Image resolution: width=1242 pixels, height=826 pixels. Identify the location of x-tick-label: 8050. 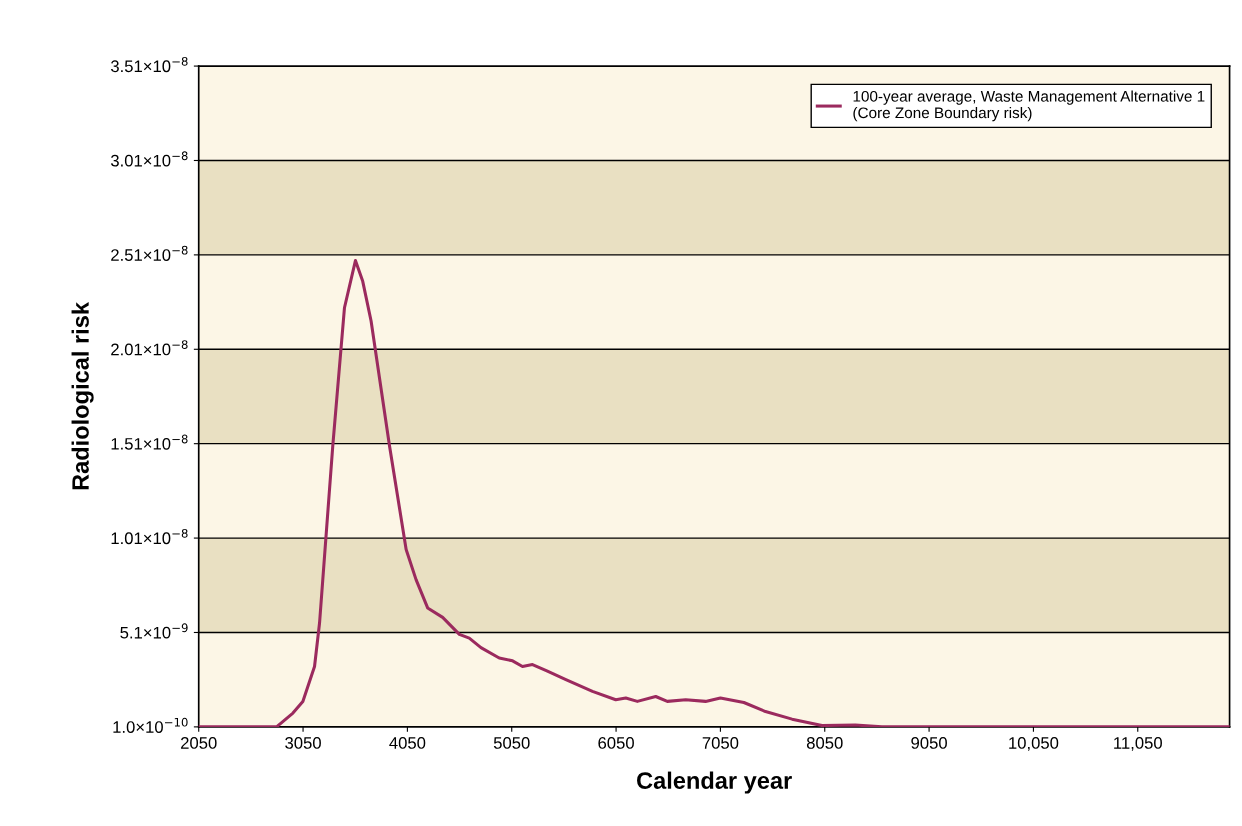
(824, 743).